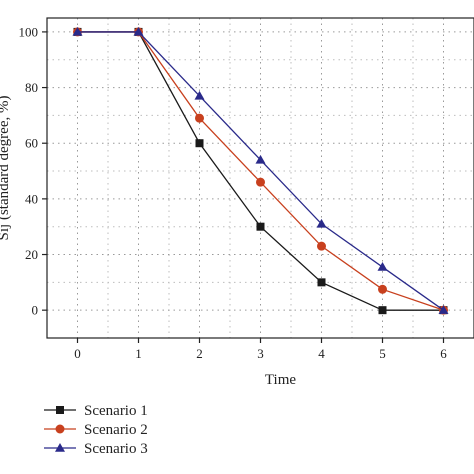 Image resolution: width=474 pixels, height=474 pixels. I want to click on y-tick-label: 80, so click(31, 87).